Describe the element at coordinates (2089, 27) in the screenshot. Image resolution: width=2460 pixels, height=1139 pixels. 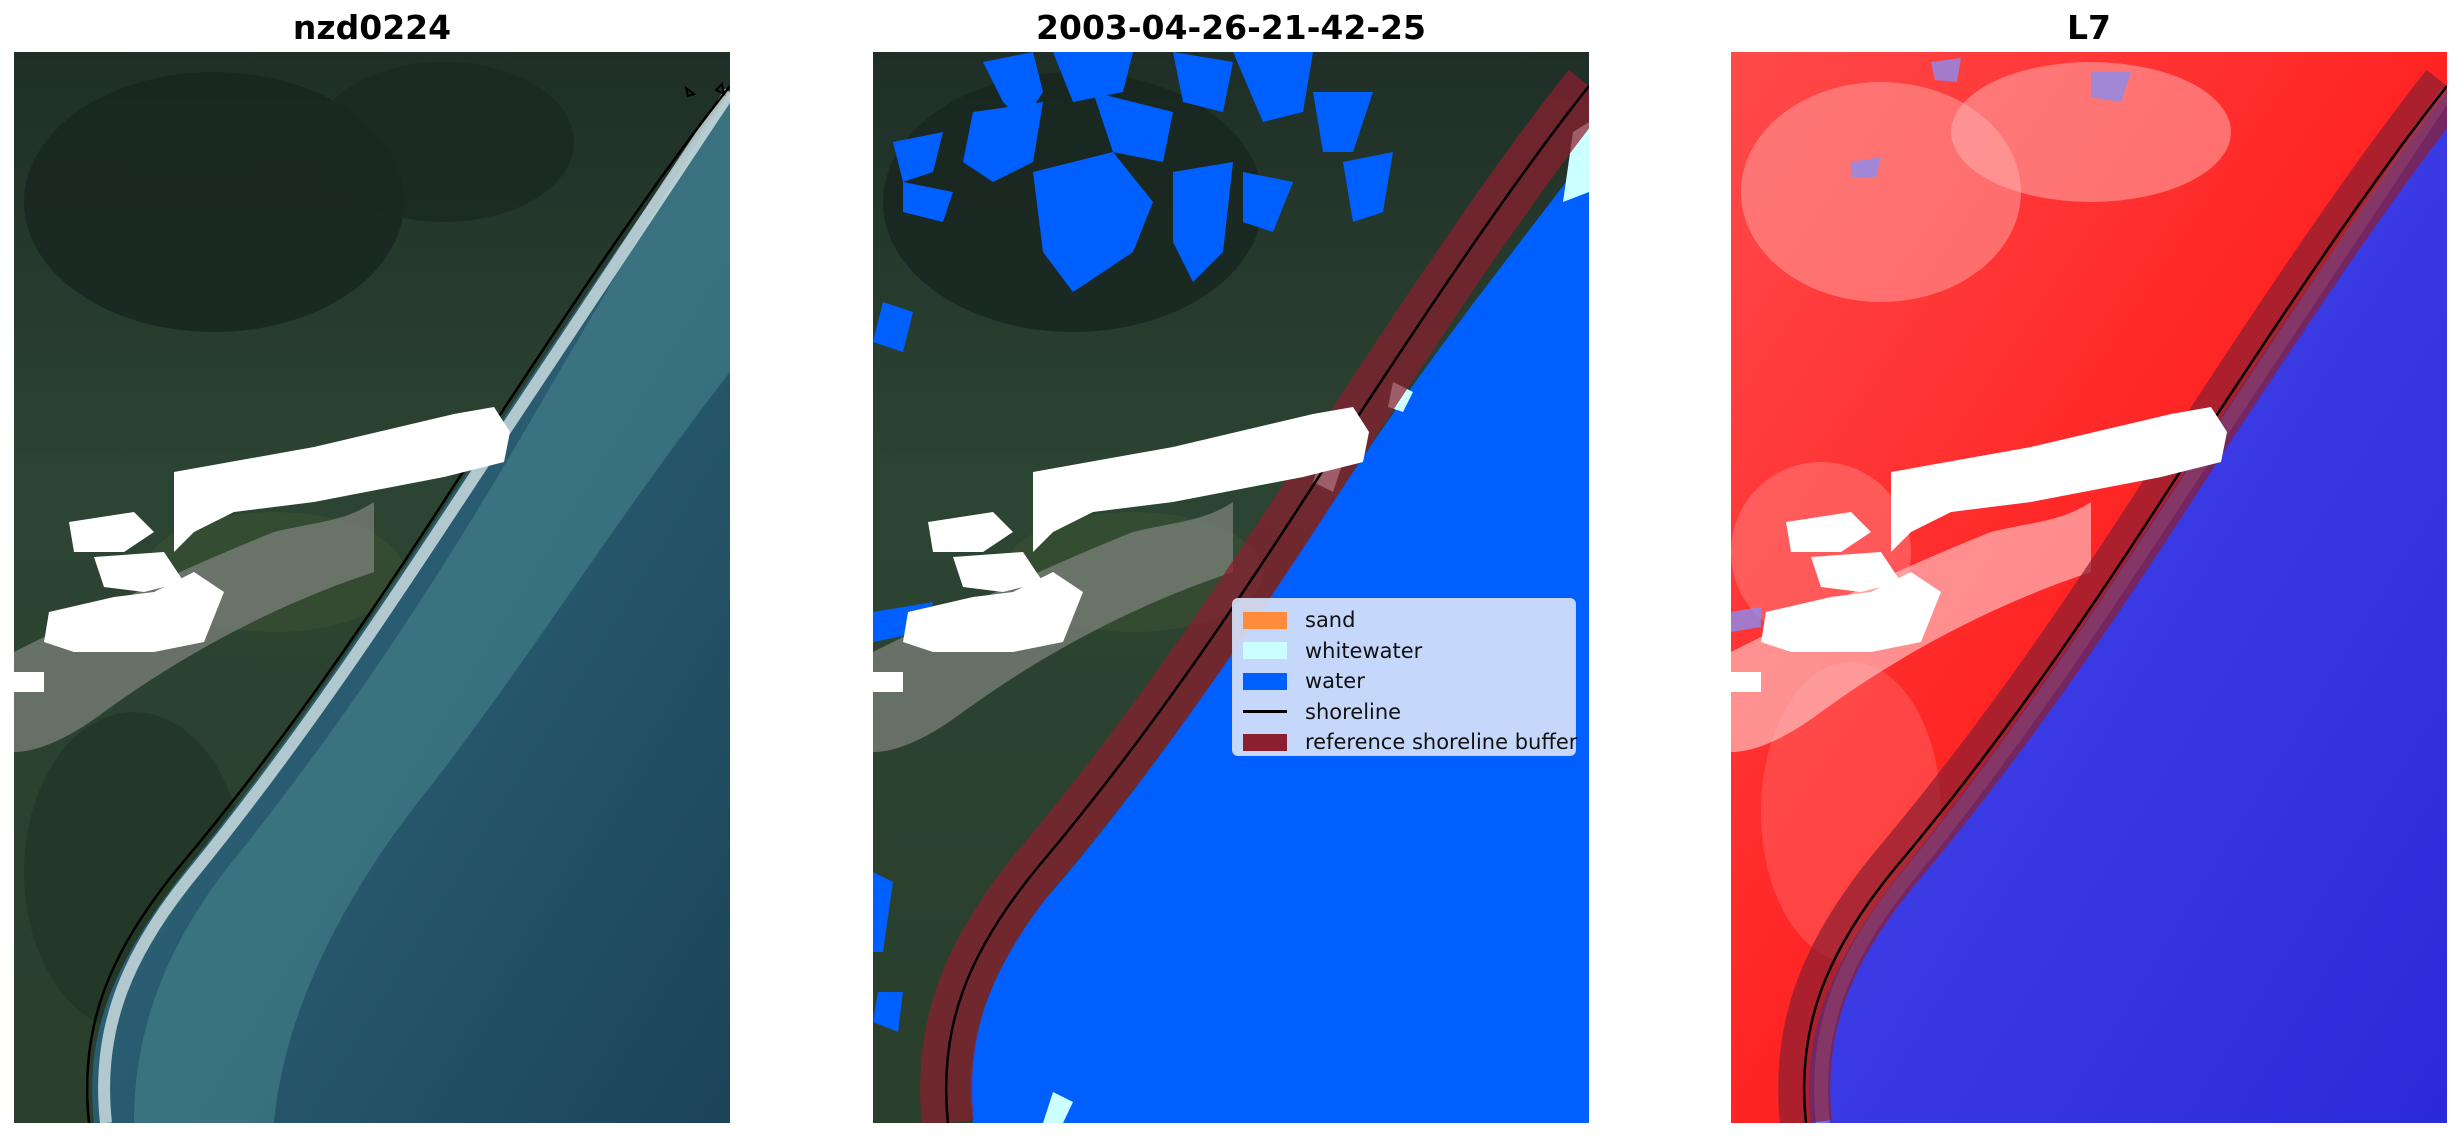
I see `panel-title-index: L7` at that location.